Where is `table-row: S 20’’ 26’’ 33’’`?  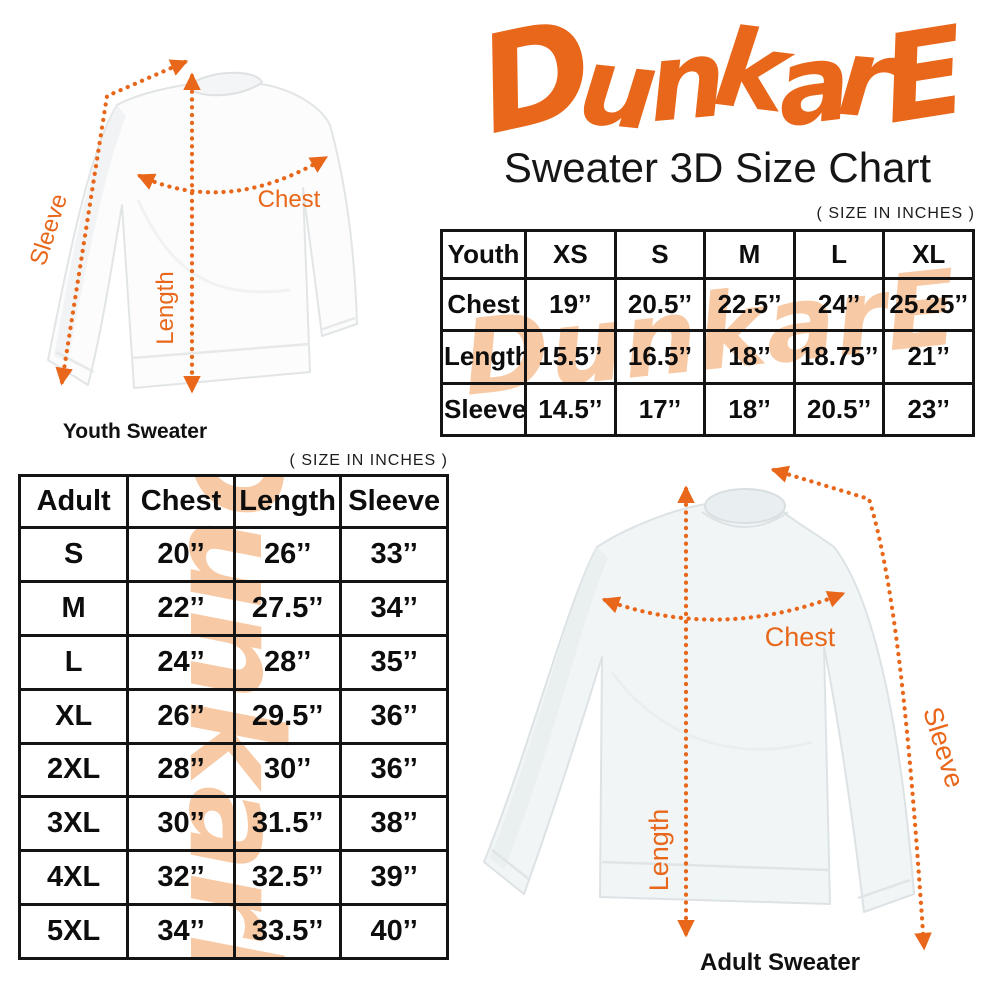 table-row: S 20’’ 26’’ 33’’ is located at coordinates (233, 554).